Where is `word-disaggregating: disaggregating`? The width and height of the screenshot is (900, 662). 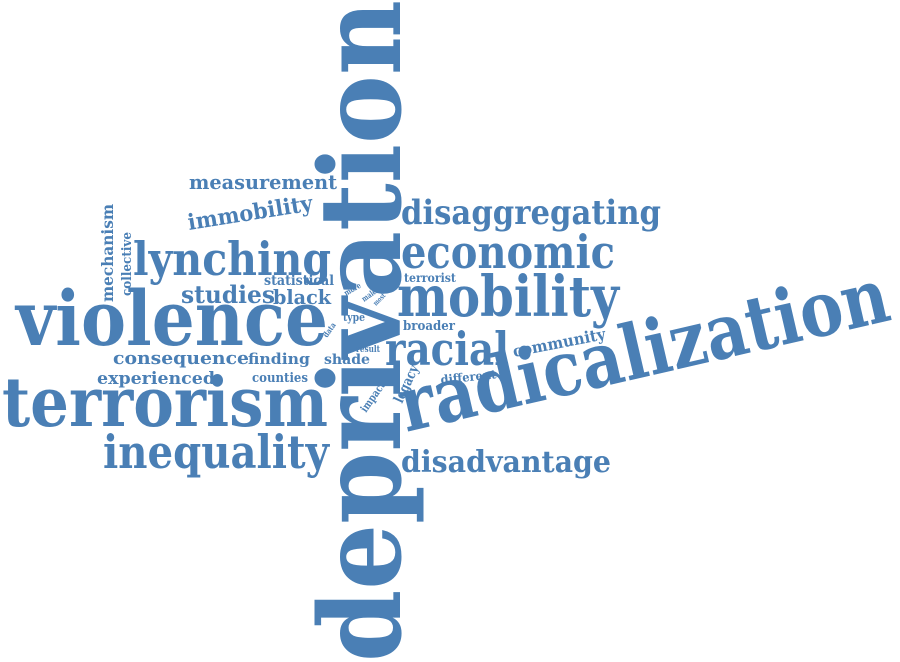 word-disaggregating: disaggregating is located at coordinates (531, 213).